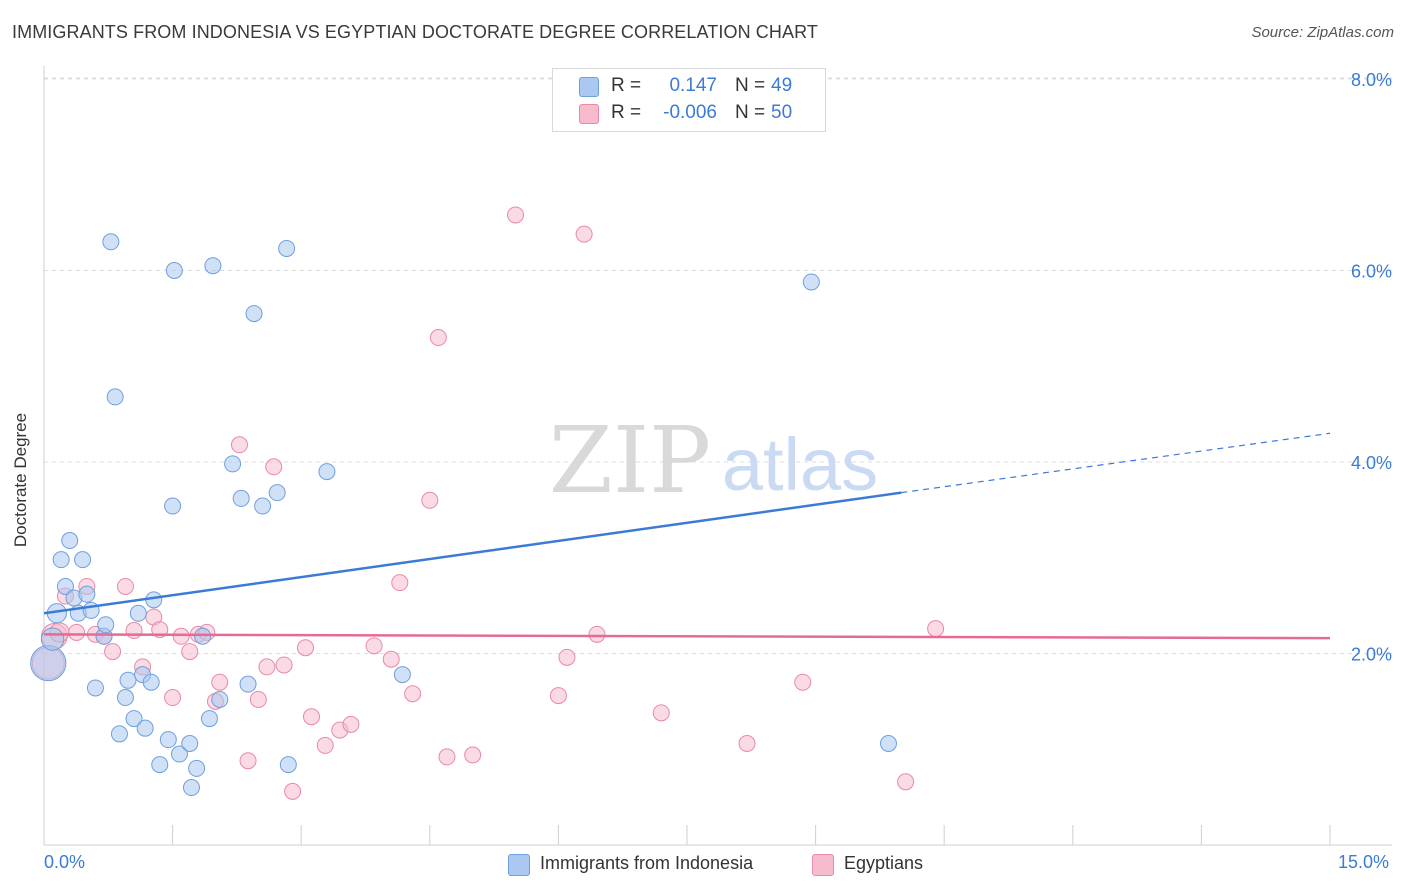  What do you see at coordinates (1371, 80) in the screenshot?
I see `y-tick-label: 8.0%` at bounding box center [1371, 80].